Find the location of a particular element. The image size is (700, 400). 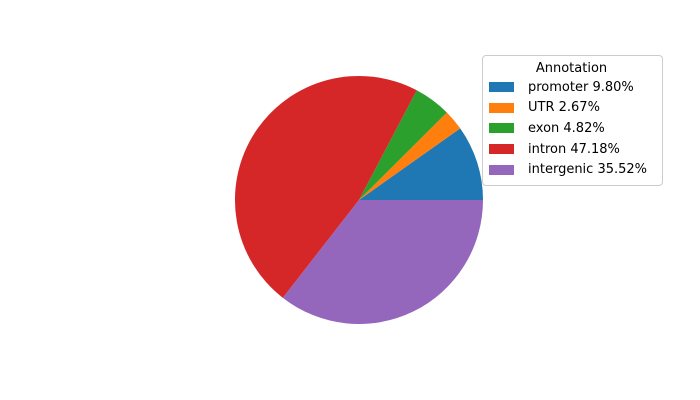

legend-item: intergenic 35.52% is located at coordinates (571, 169).